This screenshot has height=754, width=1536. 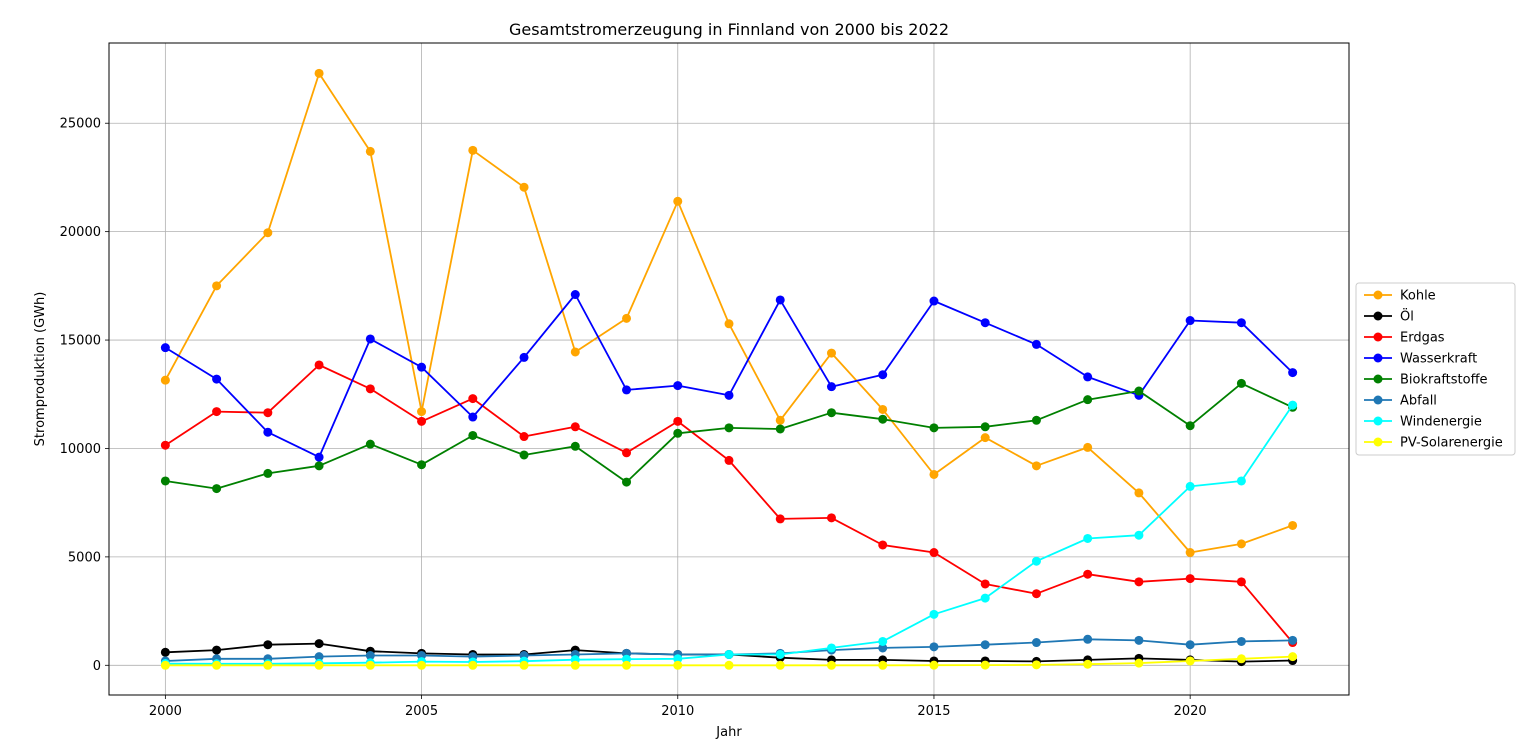 What do you see at coordinates (40, 369) in the screenshot?
I see `y-axis-label: Stromproduktion (GWh)` at bounding box center [40, 369].